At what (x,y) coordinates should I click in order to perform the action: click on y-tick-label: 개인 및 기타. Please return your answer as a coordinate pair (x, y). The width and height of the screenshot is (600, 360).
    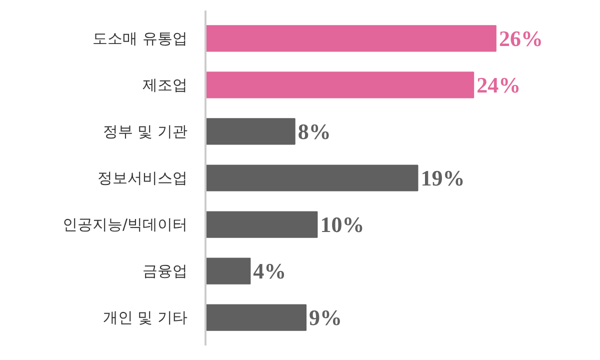
    Looking at the image, I should click on (145, 317).